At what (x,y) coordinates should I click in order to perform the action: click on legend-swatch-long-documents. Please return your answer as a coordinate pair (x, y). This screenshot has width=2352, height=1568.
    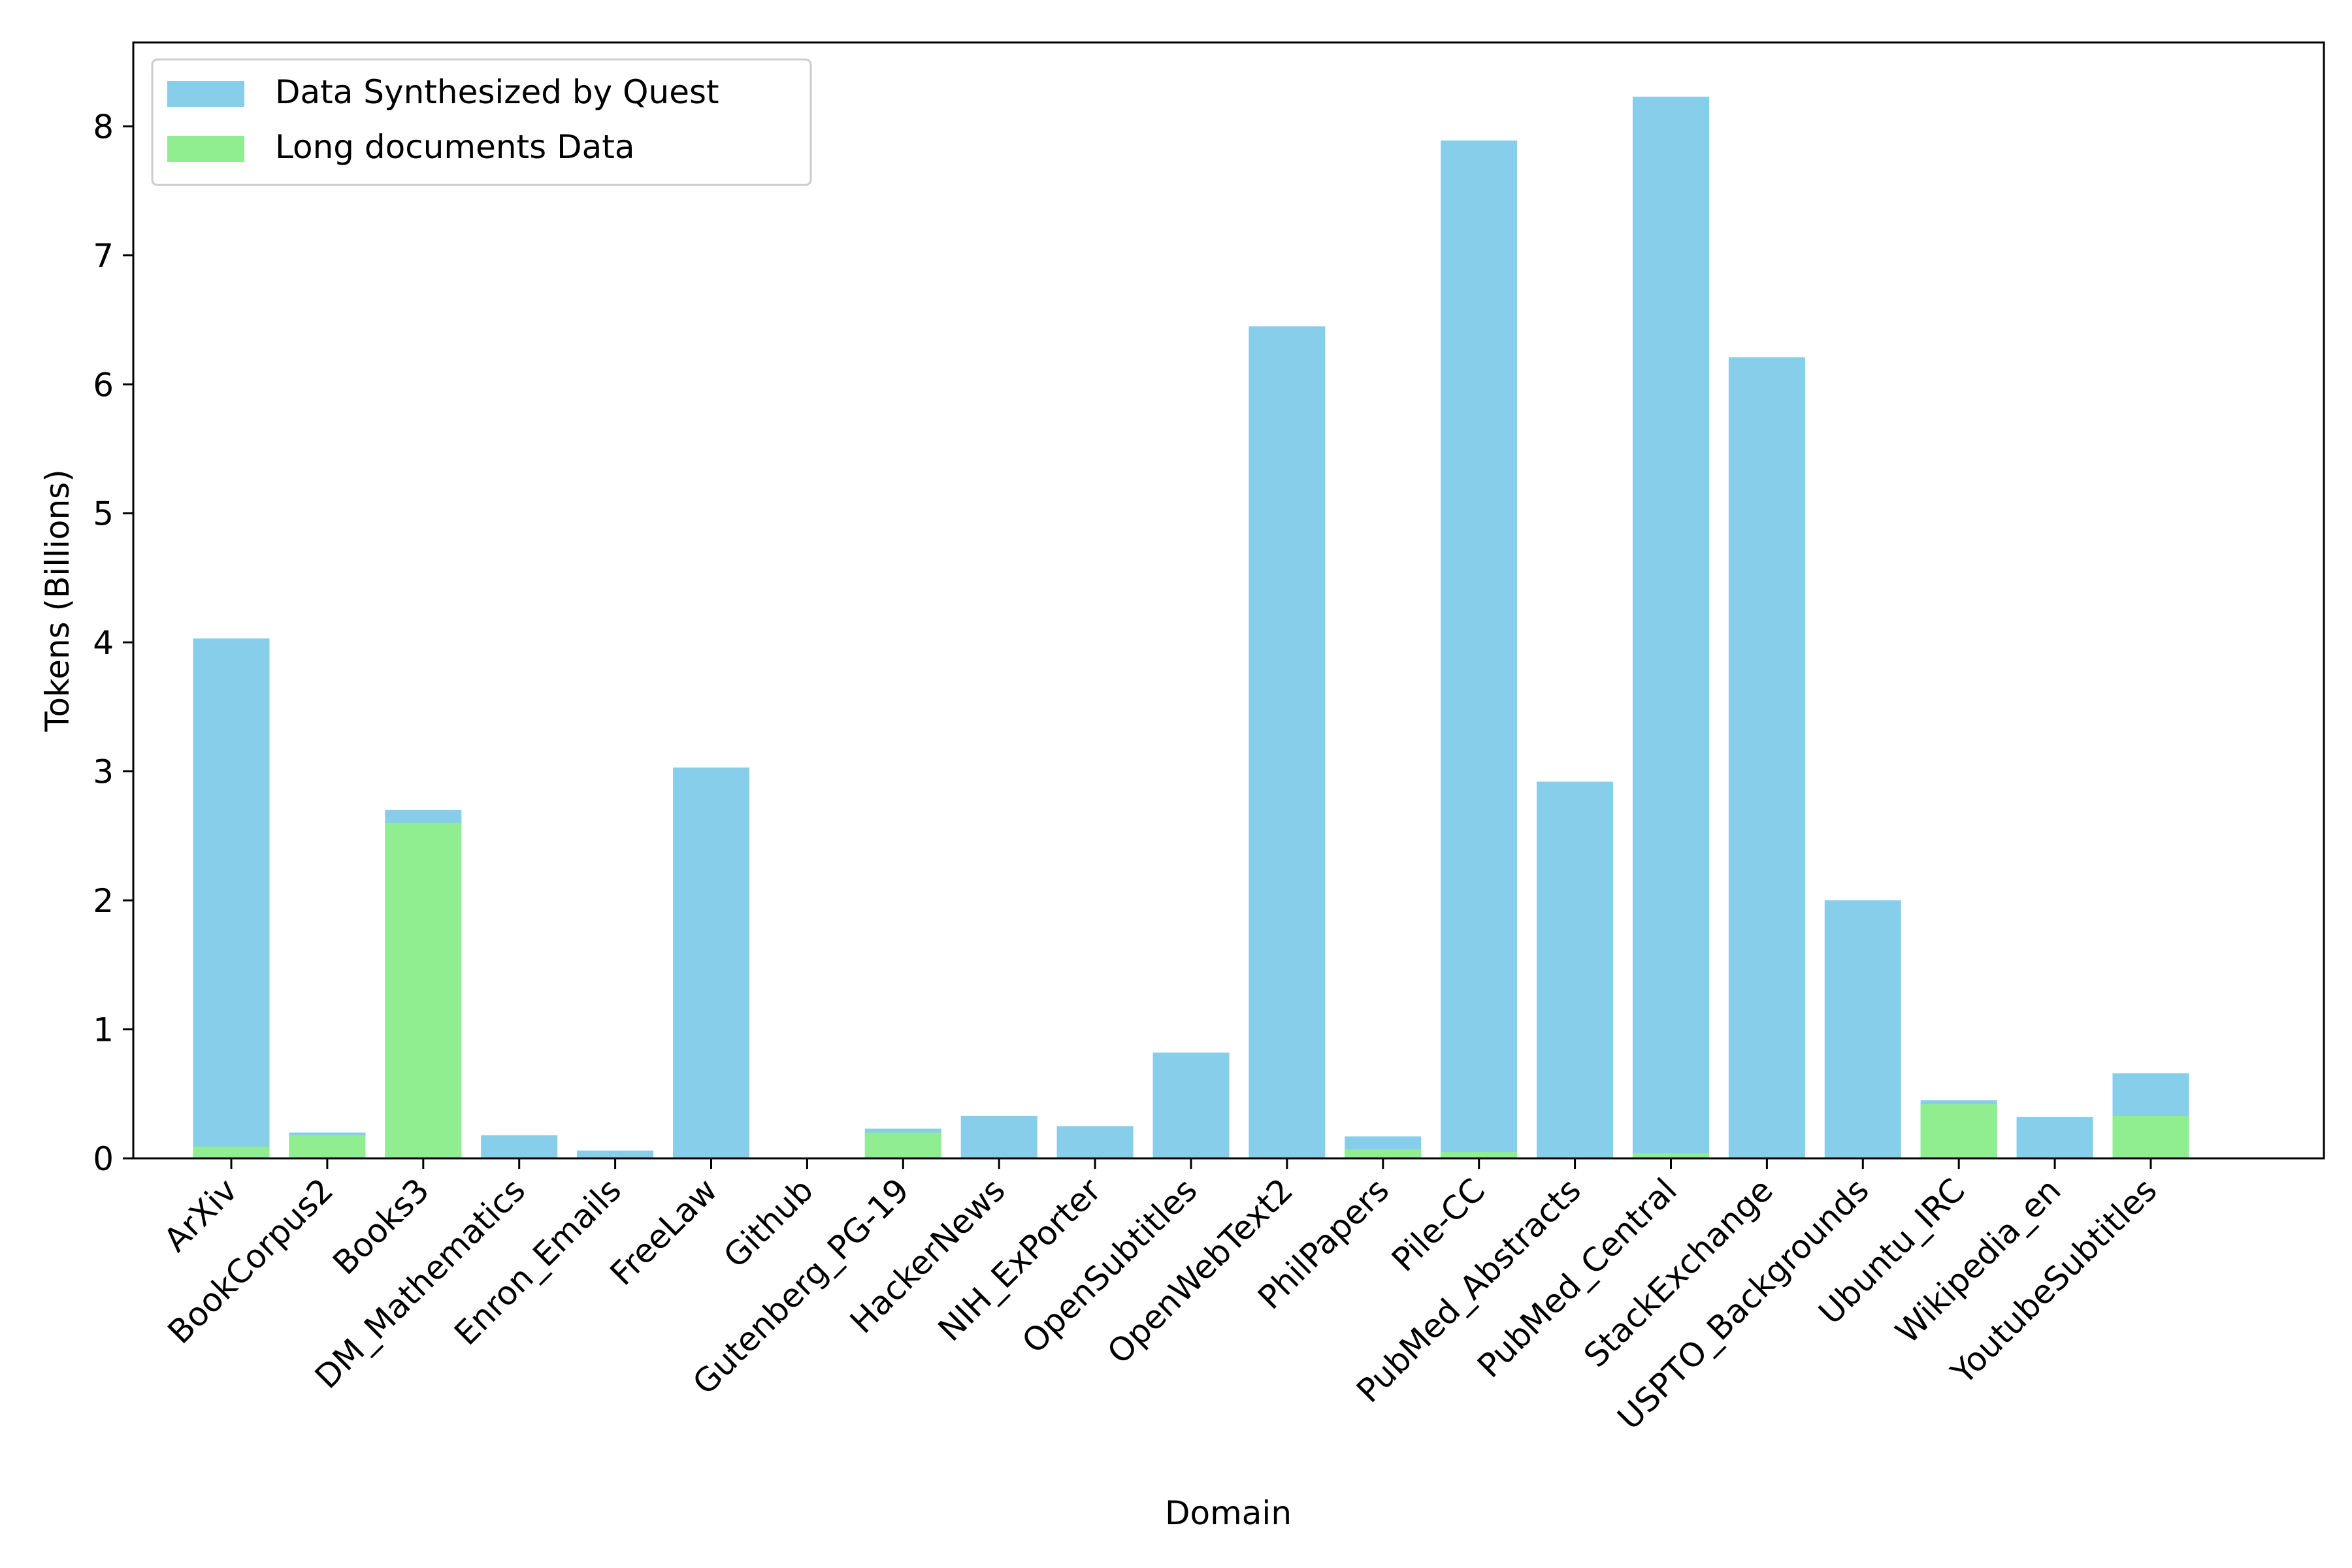
    Looking at the image, I should click on (205, 149).